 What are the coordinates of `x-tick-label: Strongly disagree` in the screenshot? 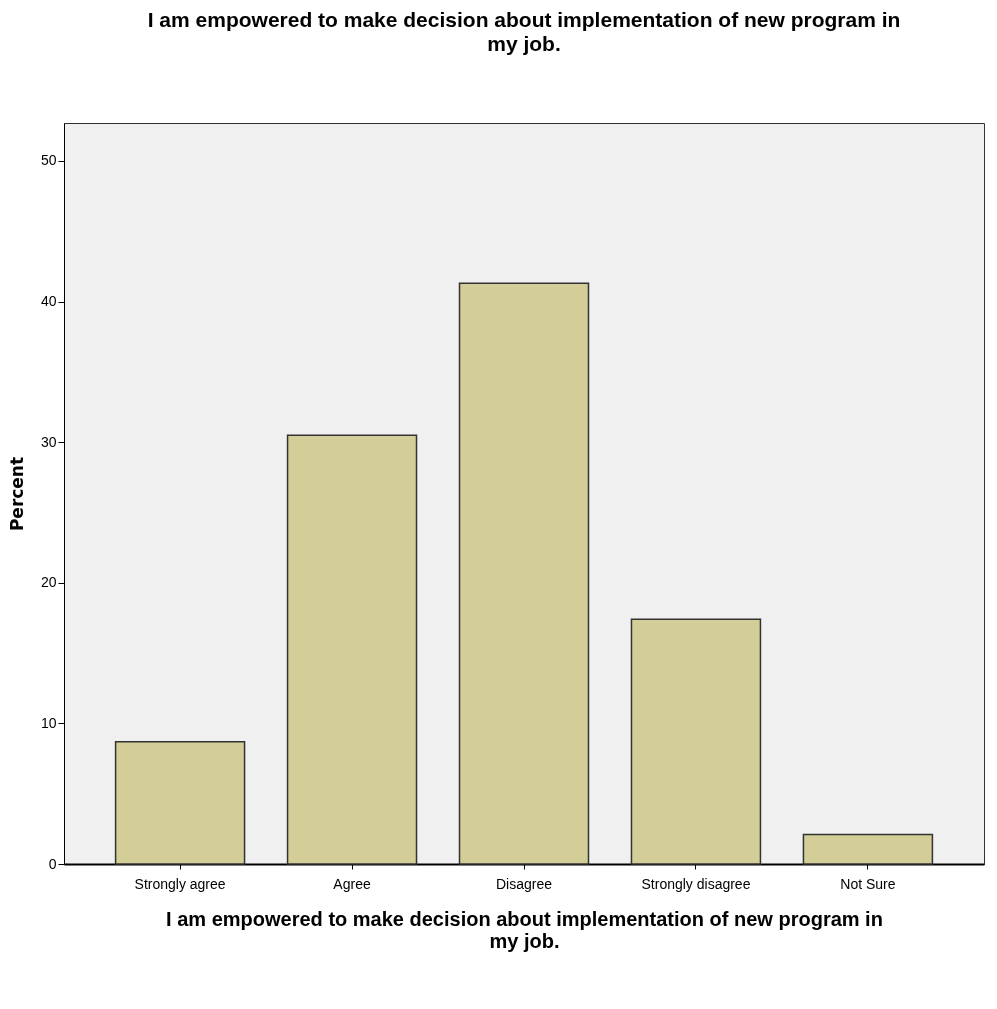 It's located at (696, 883).